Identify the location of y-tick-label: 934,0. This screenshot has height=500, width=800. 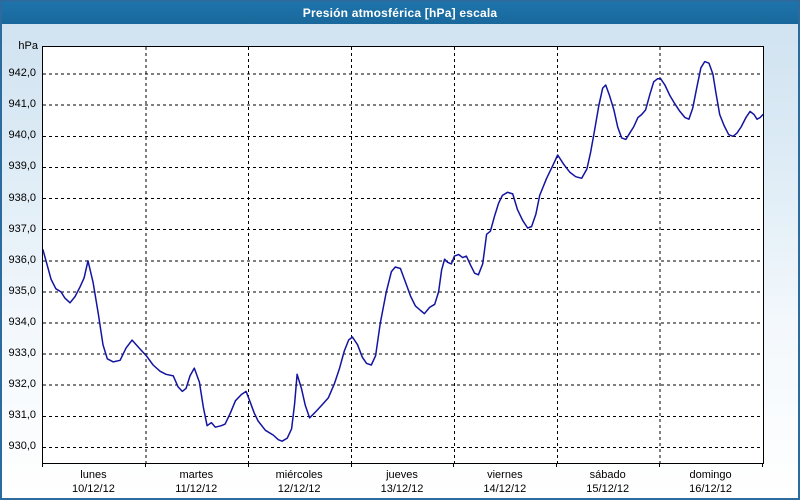
(22, 321).